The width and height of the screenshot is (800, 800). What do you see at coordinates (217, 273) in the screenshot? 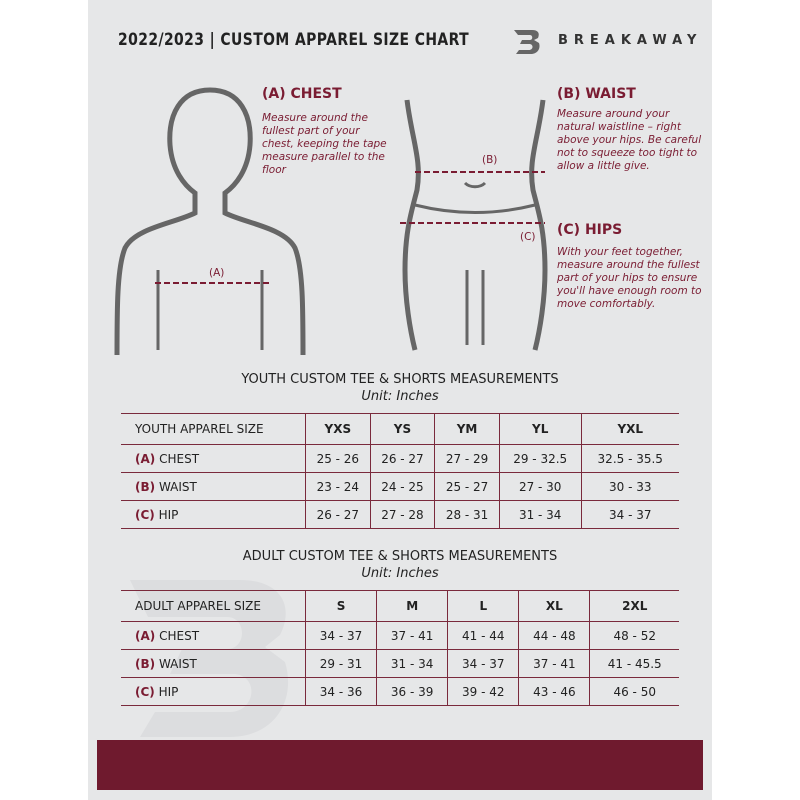
I see `chest-marker: (A)` at bounding box center [217, 273].